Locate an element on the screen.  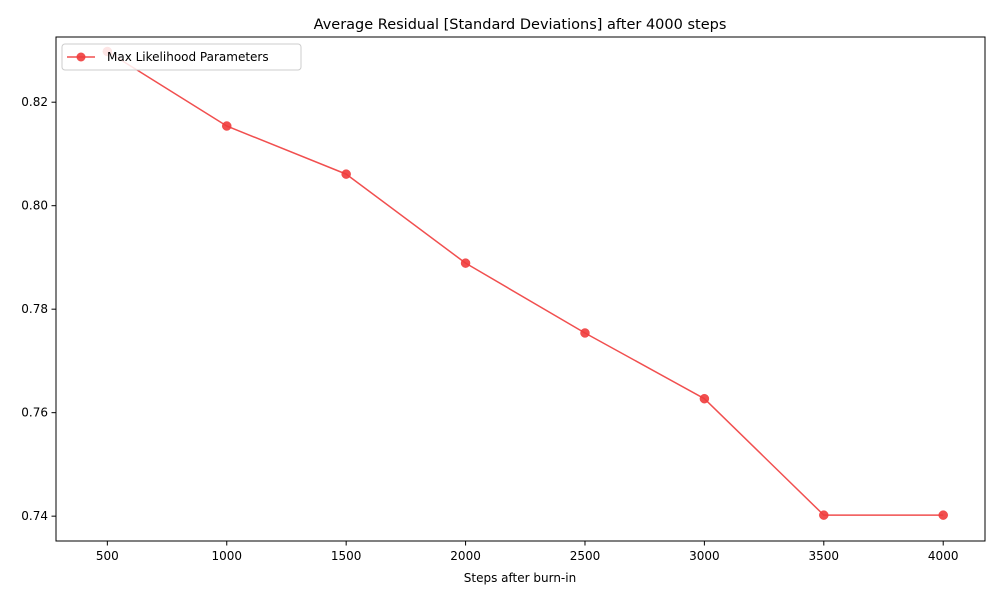
x-axis: 500 1000 1500 2000 2500 3000 3500 4000 is located at coordinates (527, 552).